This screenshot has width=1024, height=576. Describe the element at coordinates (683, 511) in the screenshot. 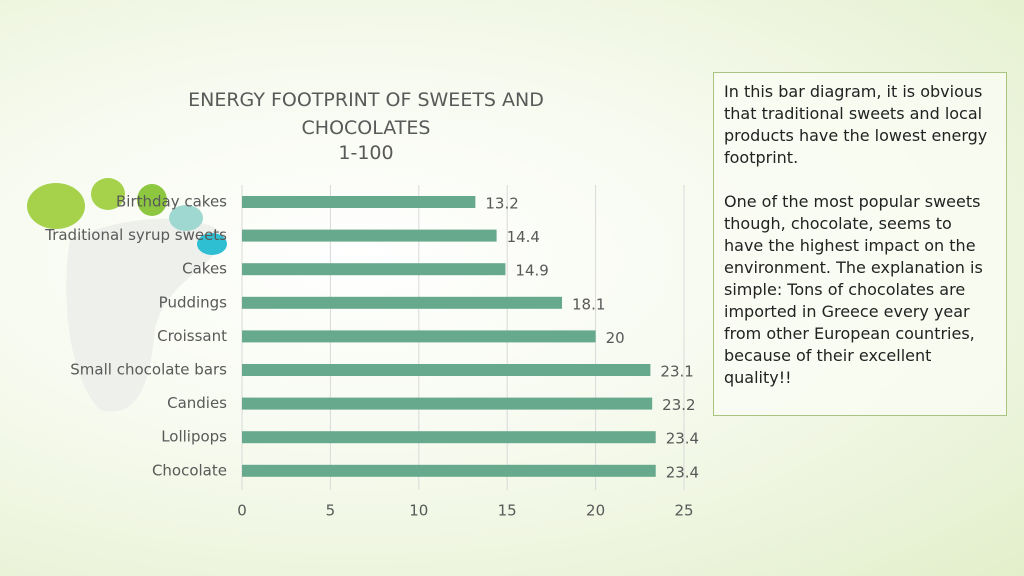

I see `x-tick-label: 25` at that location.